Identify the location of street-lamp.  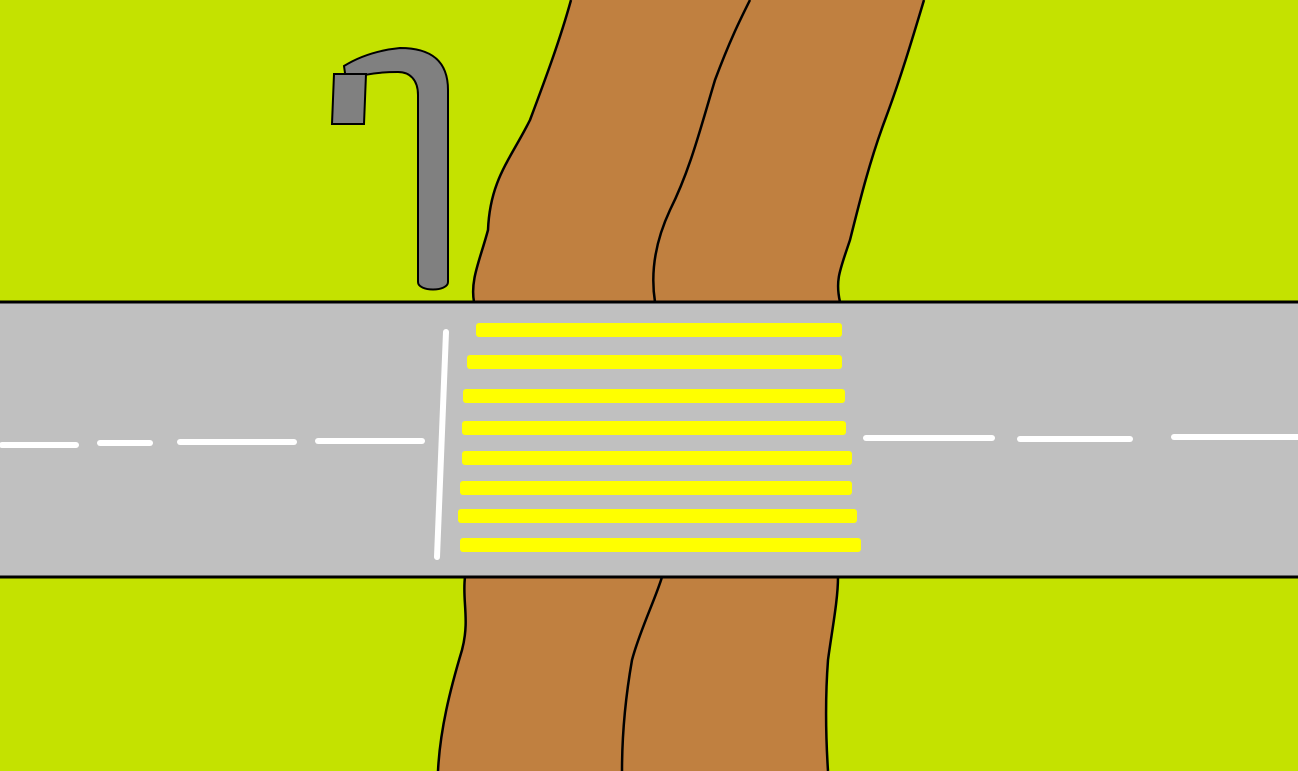
(389, 168).